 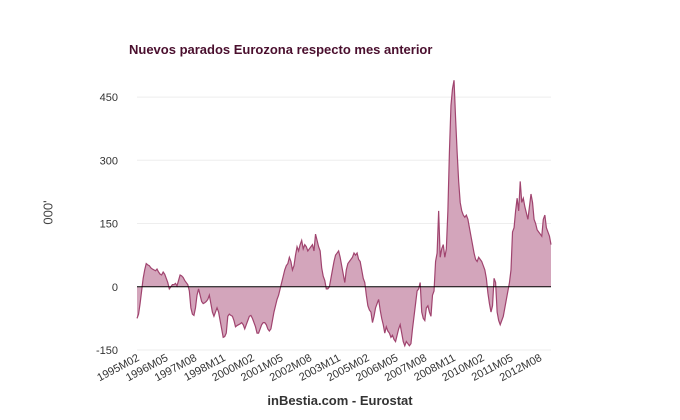 What do you see at coordinates (107, 351) in the screenshot?
I see `y-tick-label: -150` at bounding box center [107, 351].